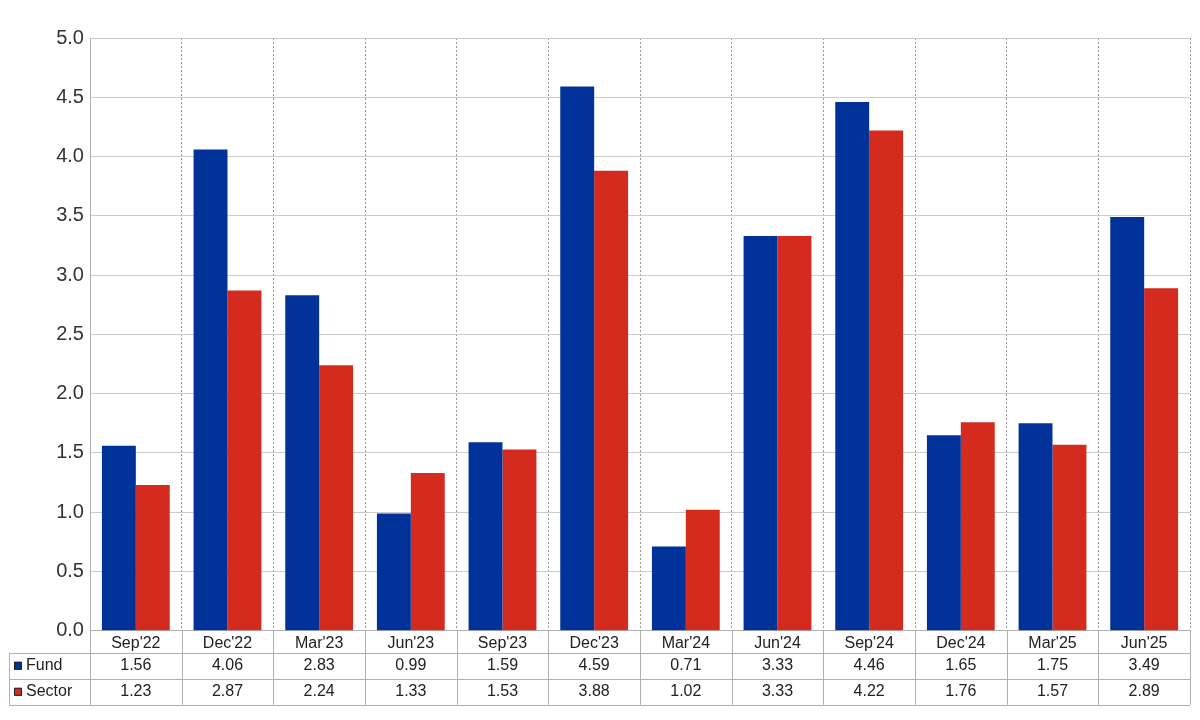 The width and height of the screenshot is (1200, 720). I want to click on x-tick-label: Sep'22, so click(136, 642).